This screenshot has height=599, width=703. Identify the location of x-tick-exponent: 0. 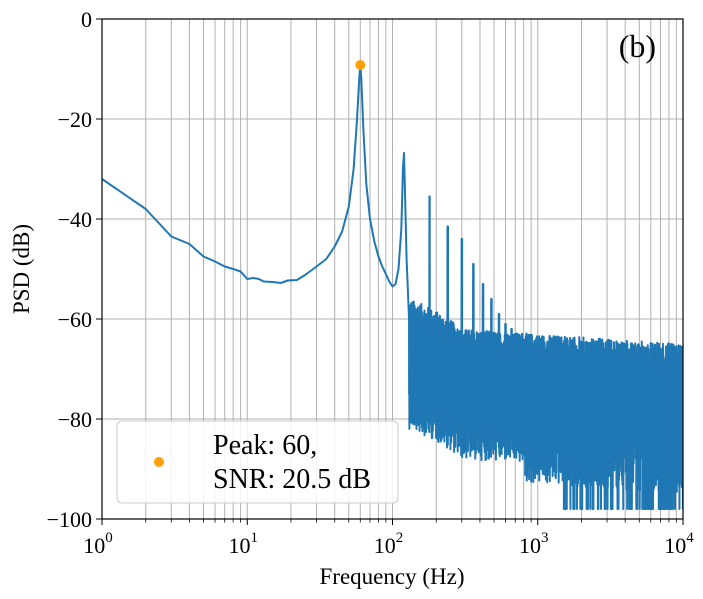
(109, 538).